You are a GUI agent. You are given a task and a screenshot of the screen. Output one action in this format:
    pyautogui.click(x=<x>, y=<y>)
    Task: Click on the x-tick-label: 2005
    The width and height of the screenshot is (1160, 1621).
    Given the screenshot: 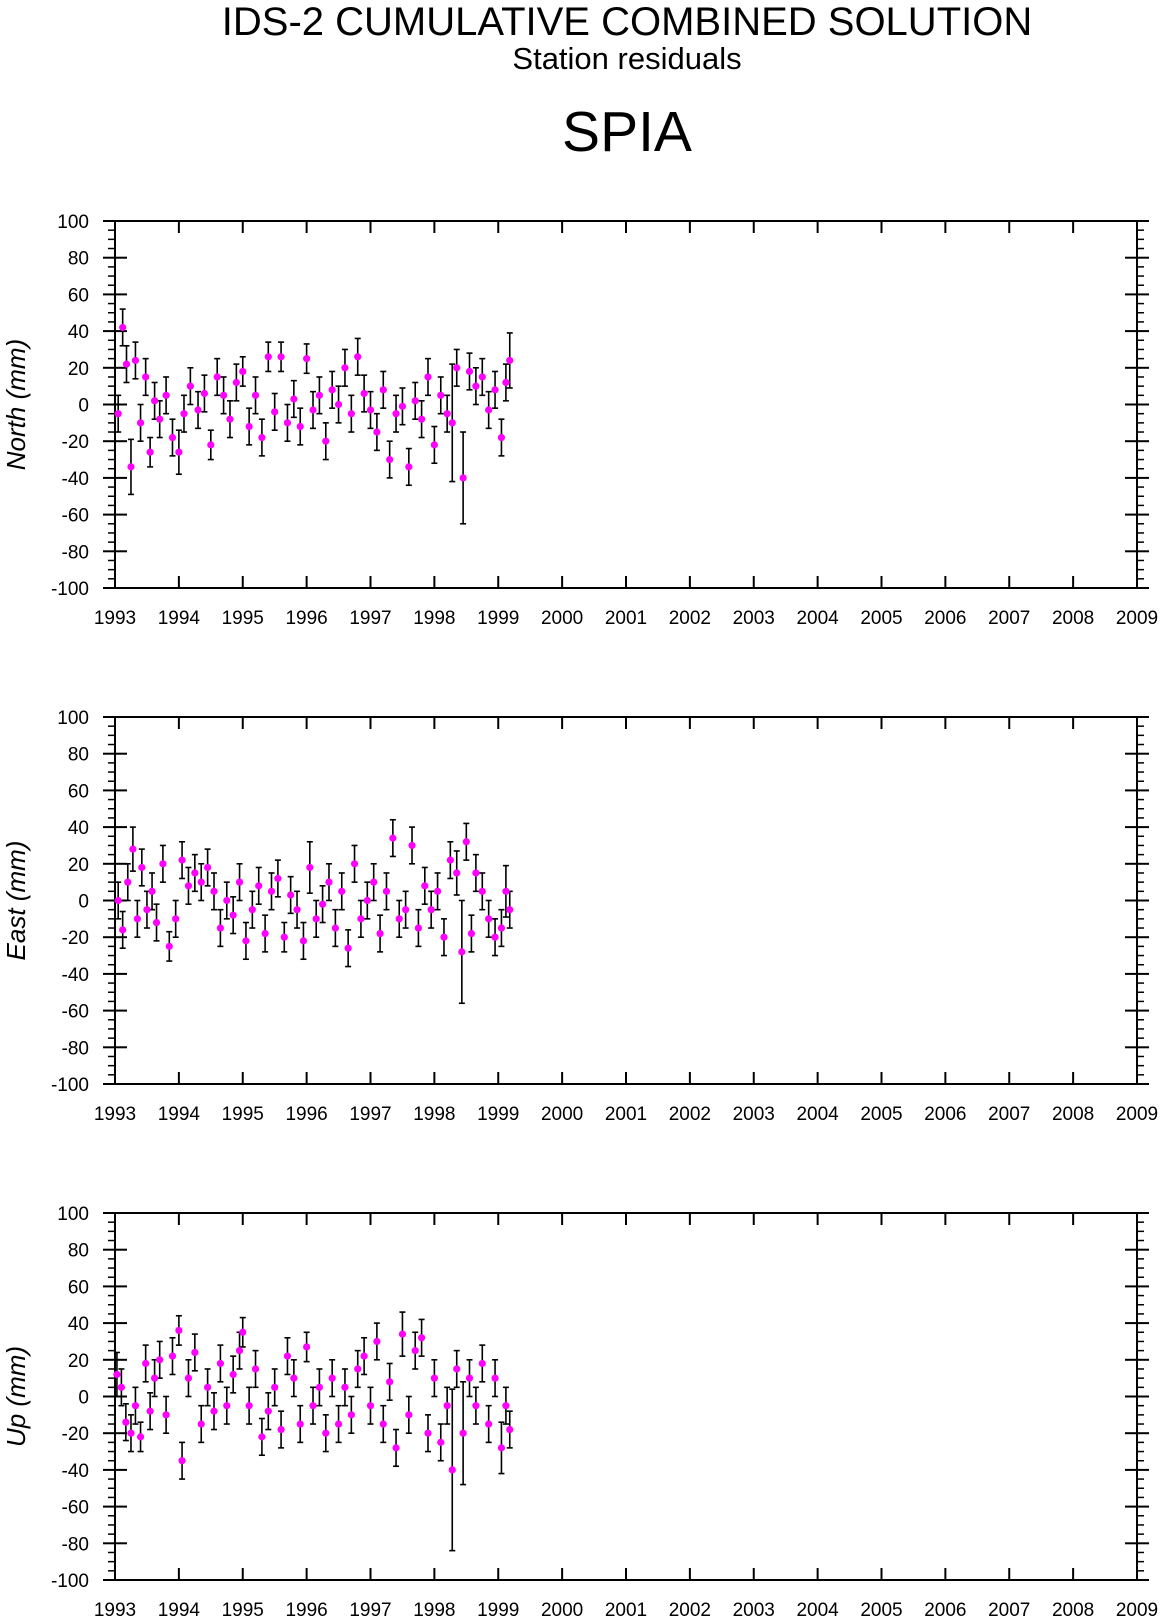 What is the action you would take?
    pyautogui.click(x=881, y=1114)
    